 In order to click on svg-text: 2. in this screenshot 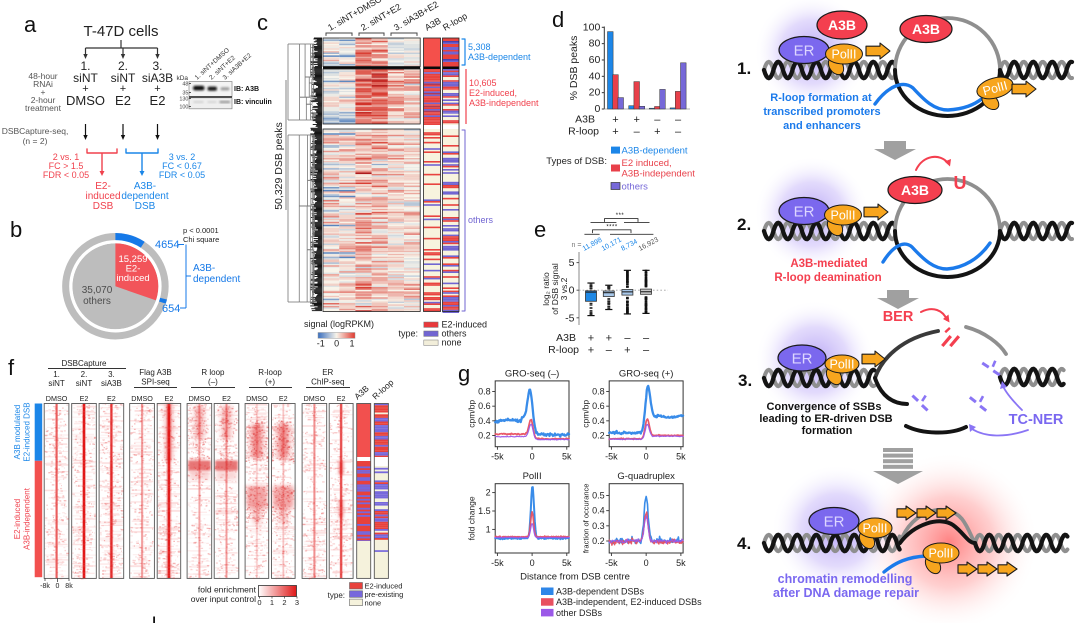, I will do `click(123, 66)`.